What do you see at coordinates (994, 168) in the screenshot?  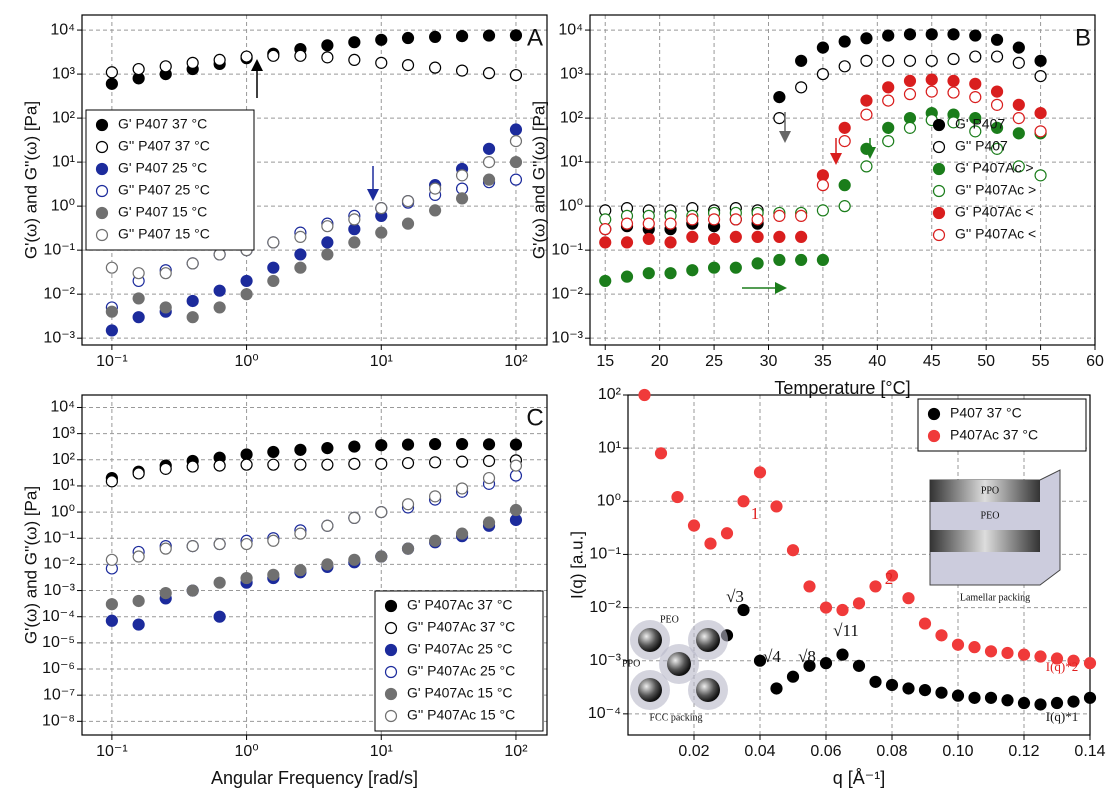 I see `legend-label: G' P407Ac >` at bounding box center [994, 168].